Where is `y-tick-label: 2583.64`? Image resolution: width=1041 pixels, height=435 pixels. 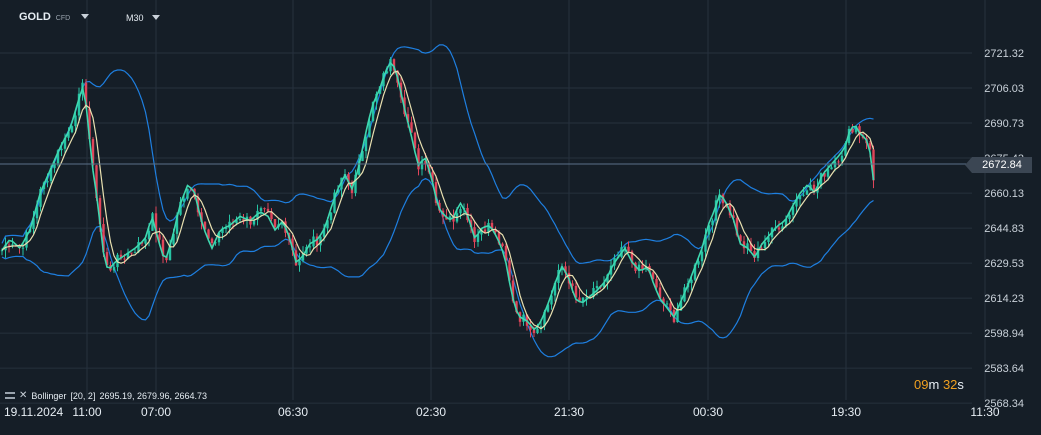 y-tick-label: 2583.64 is located at coordinates (1004, 369).